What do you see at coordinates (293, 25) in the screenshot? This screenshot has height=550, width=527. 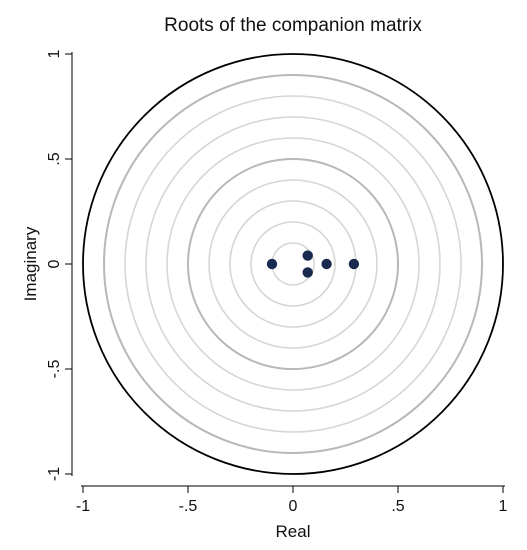 I see `chart-title: Roots of the companion matrix` at bounding box center [293, 25].